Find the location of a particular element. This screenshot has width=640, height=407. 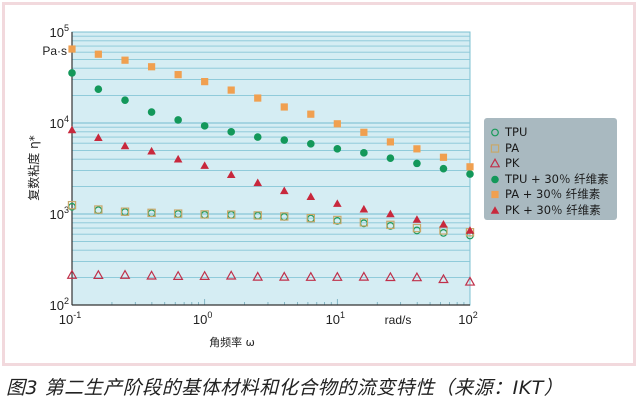

y-tick-label: 10² is located at coordinates (59, 304).